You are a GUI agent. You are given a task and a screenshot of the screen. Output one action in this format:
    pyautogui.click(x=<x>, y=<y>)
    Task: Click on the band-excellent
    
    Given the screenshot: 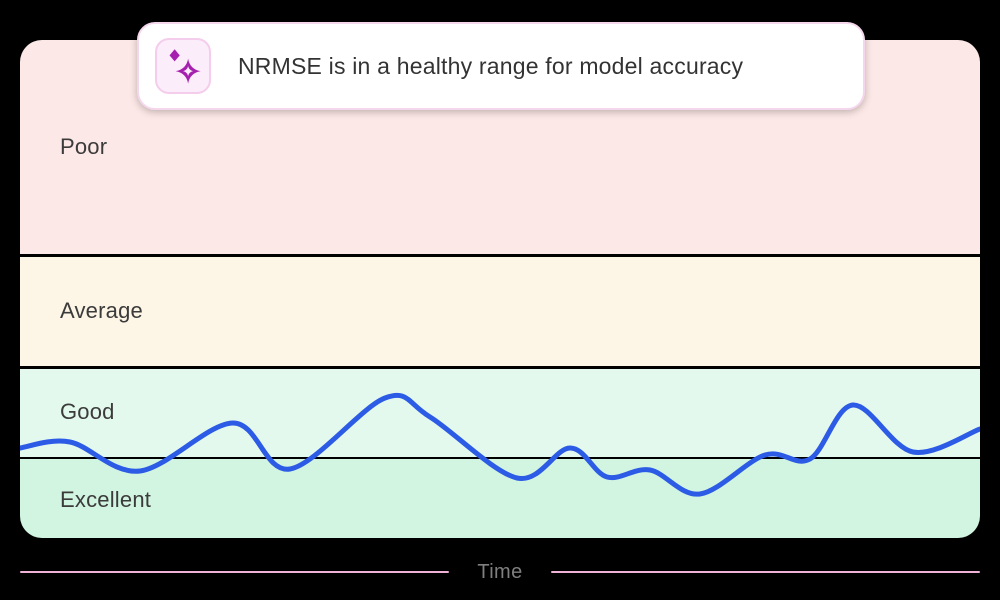 What is the action you would take?
    pyautogui.click(x=500, y=498)
    